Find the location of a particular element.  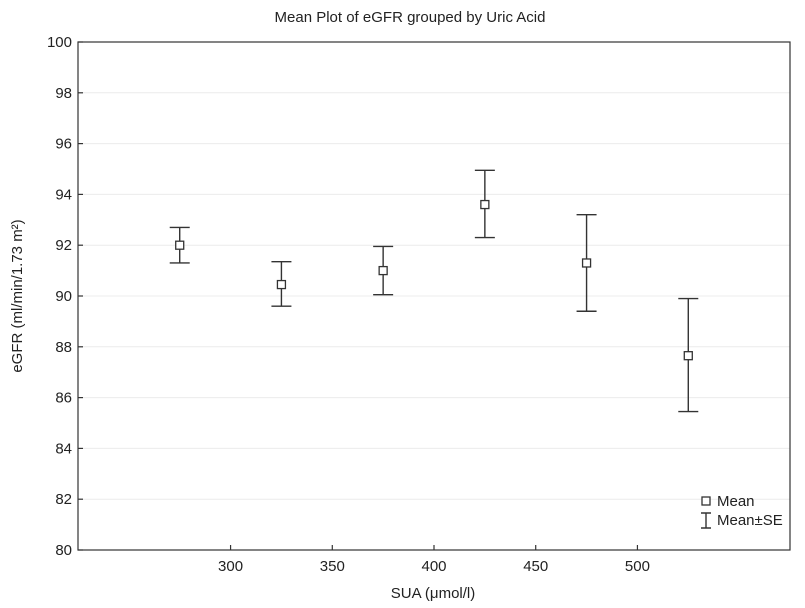

x-tick-label: 300 is located at coordinates (230, 566).